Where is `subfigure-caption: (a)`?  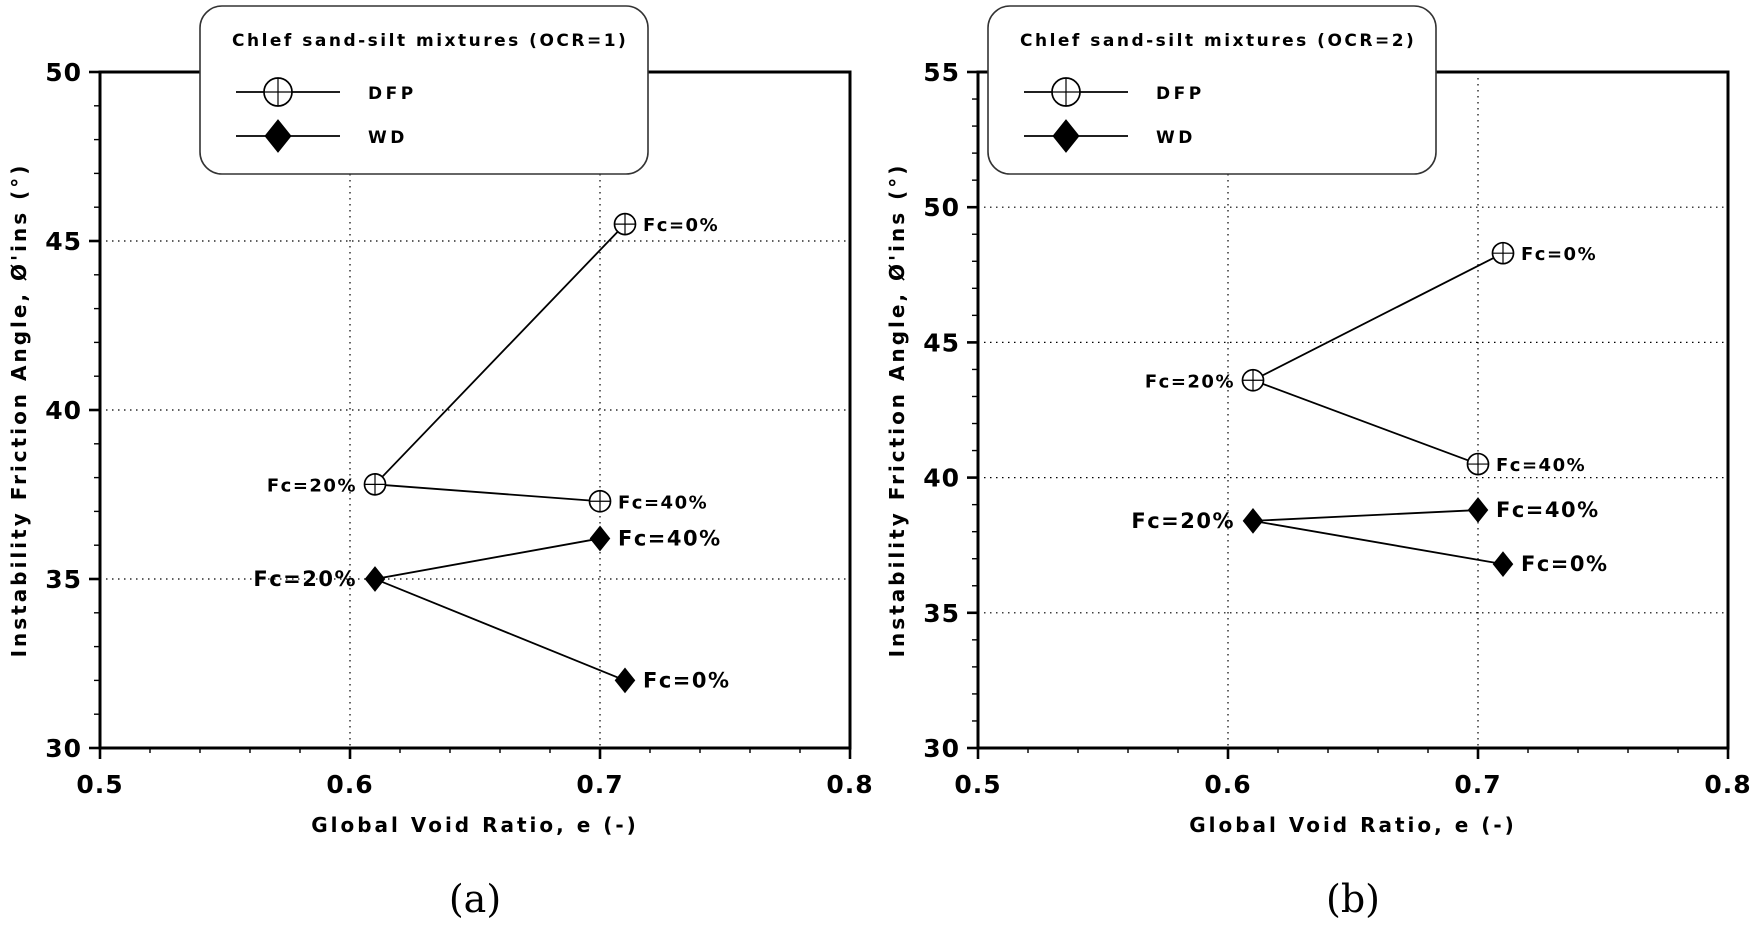 subfigure-caption: (a) is located at coordinates (475, 899).